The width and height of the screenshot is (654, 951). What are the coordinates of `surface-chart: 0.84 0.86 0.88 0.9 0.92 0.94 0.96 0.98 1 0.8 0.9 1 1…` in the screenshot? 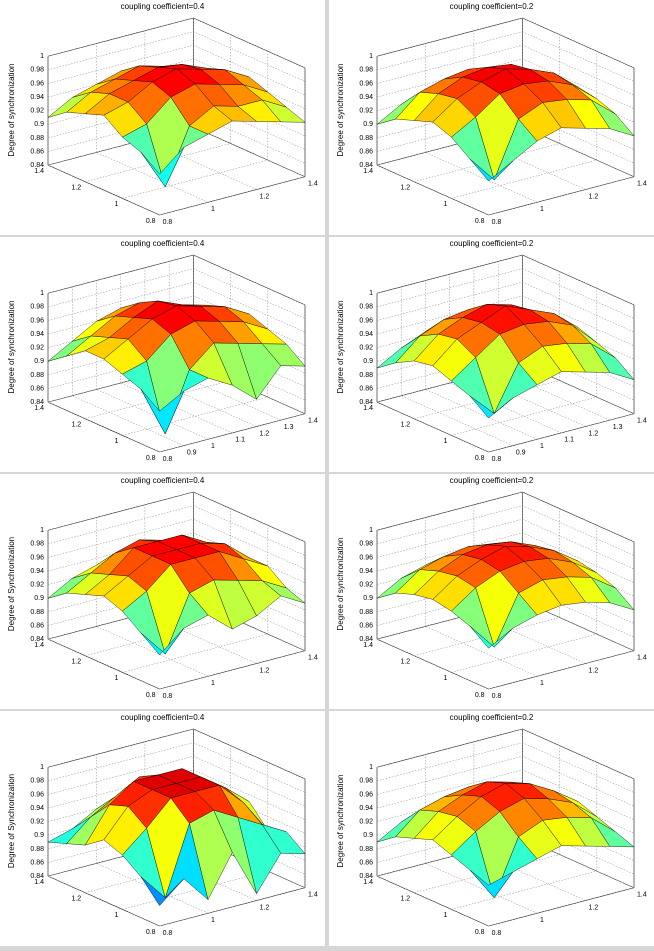 It's located at (491, 354).